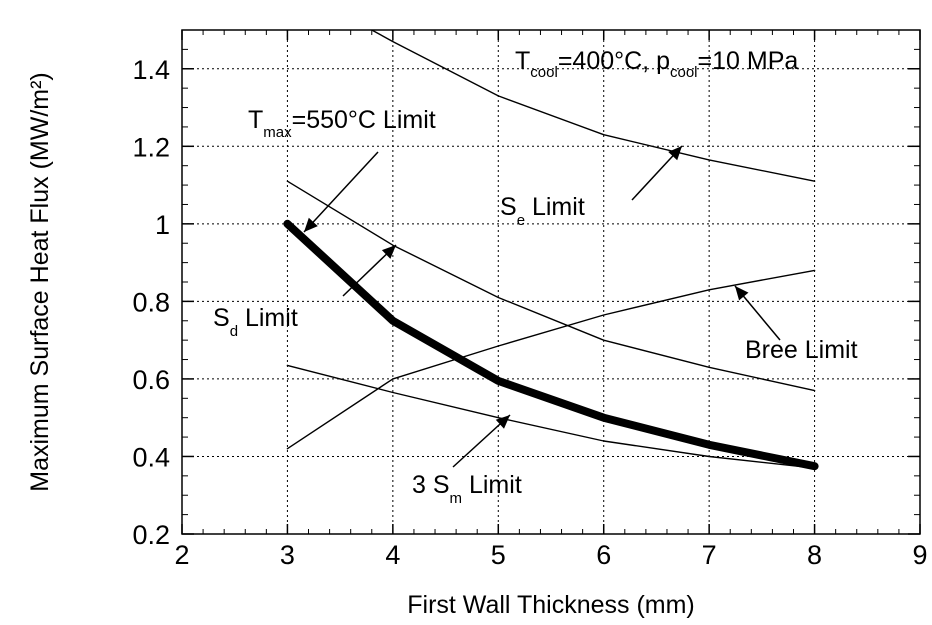 The height and width of the screenshot is (625, 932). I want to click on annotation-se-limit: Se Limit, so click(542, 211).